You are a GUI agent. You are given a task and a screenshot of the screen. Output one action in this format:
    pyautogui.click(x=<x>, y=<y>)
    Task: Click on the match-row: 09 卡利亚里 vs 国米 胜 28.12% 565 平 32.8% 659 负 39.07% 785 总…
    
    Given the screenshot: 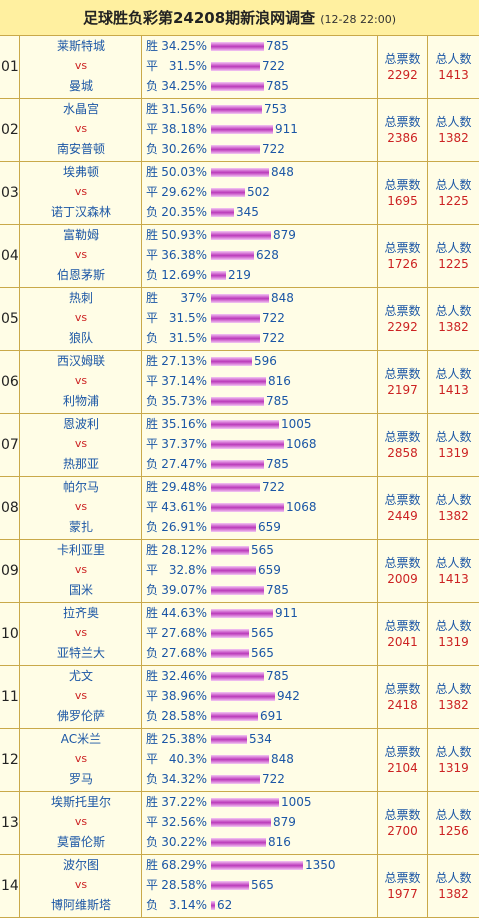 What is the action you would take?
    pyautogui.click(x=239, y=571)
    